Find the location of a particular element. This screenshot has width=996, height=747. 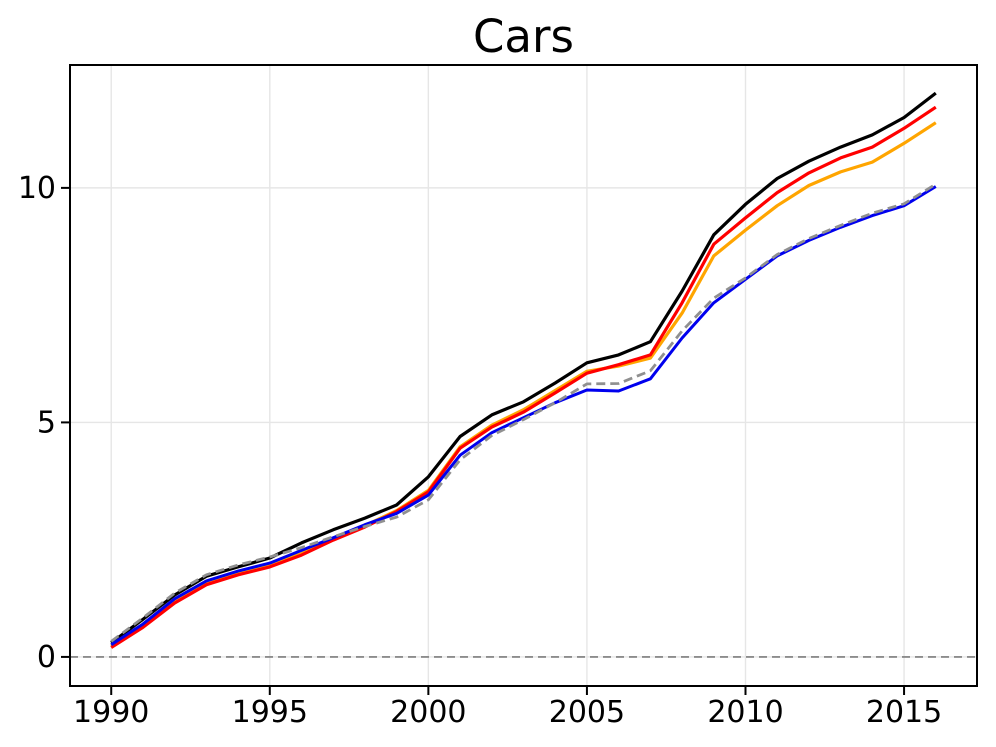

x-tick-label: 1995 is located at coordinates (270, 712).